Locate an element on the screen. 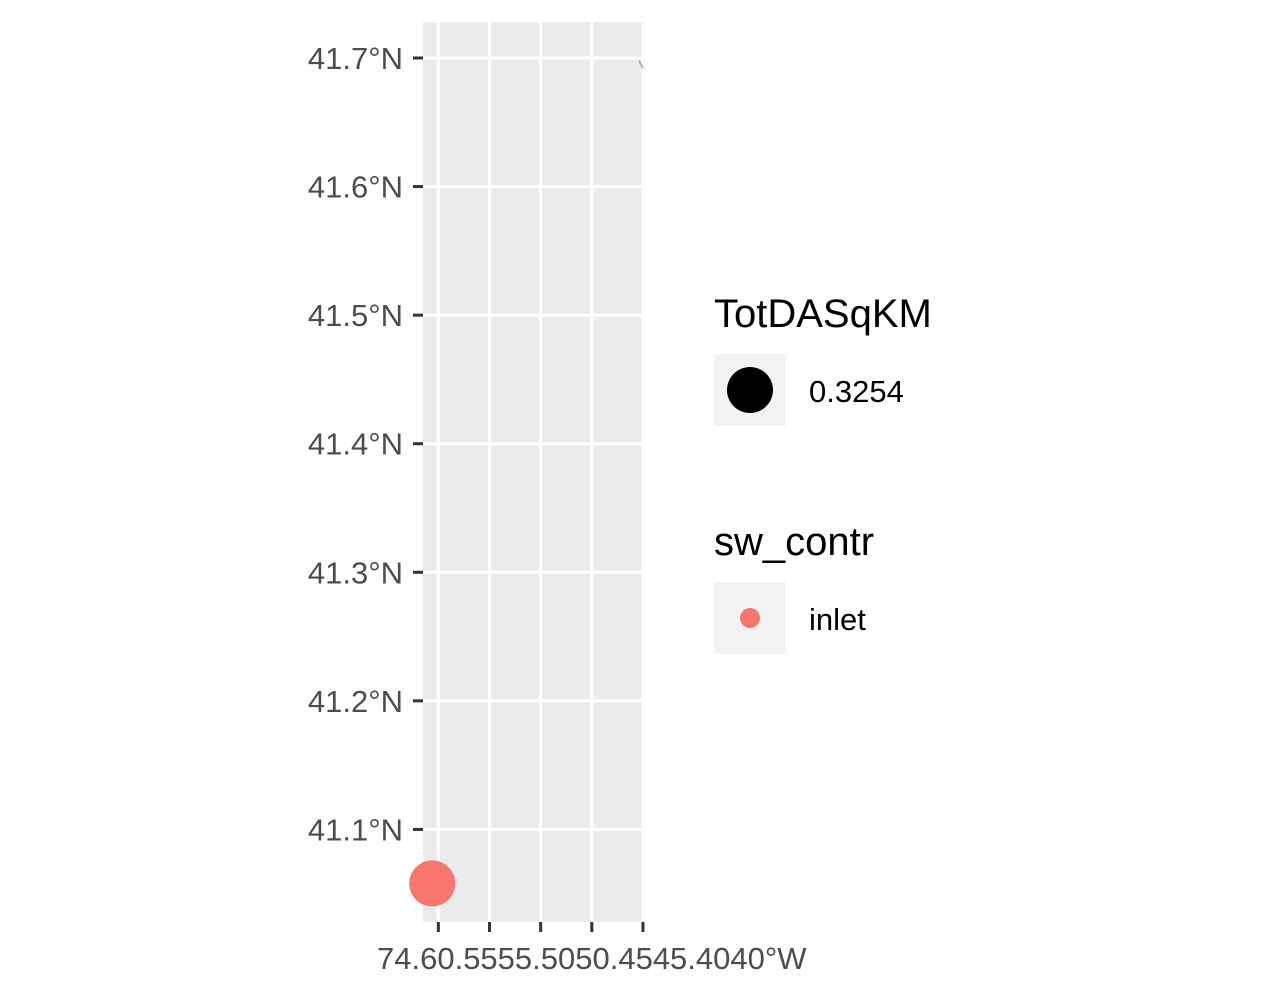 This screenshot has width=1277, height=999. data-point-inlet is located at coordinates (432, 883).